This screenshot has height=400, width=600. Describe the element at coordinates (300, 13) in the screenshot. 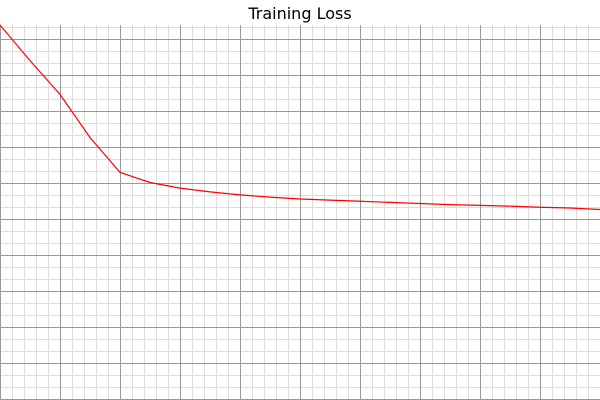

I see `chart-title: Training Loss` at that location.